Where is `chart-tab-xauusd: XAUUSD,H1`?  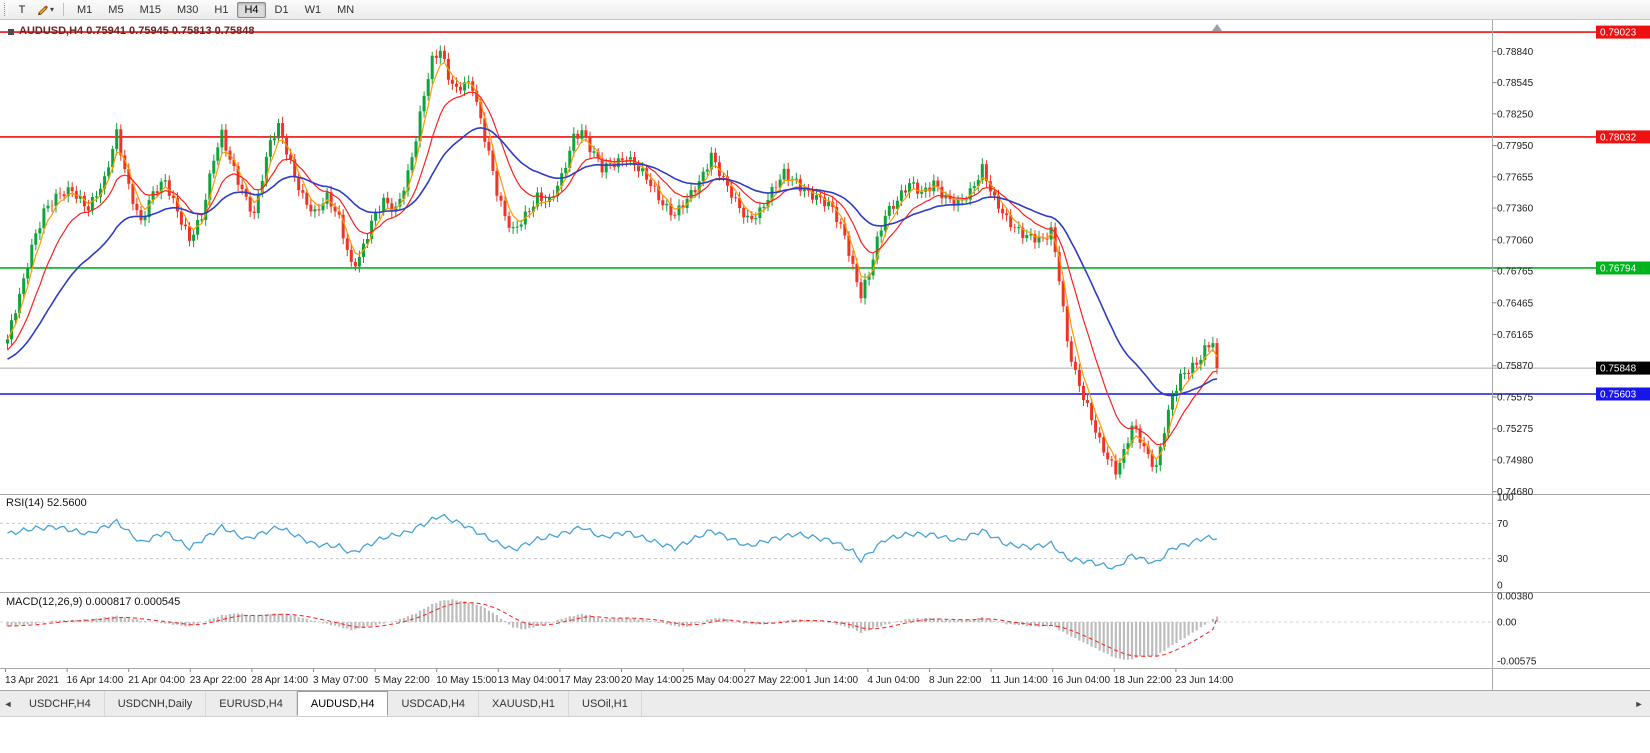 chart-tab-xauusd: XAUUSD,H1 is located at coordinates (524, 703).